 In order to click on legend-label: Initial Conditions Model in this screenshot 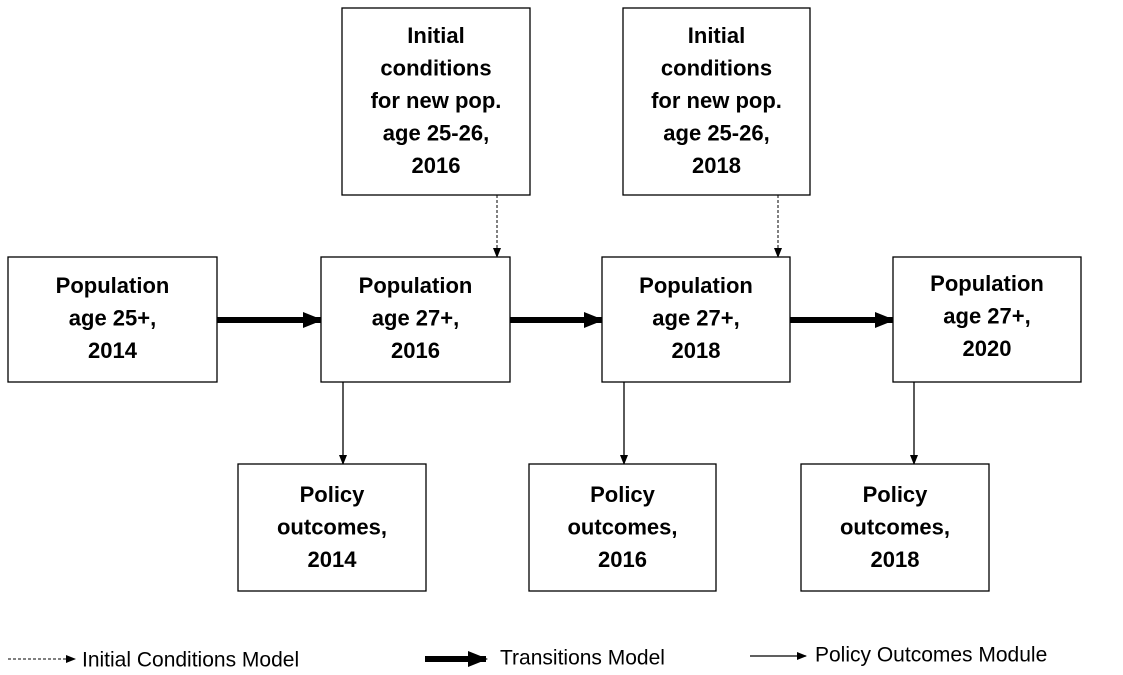, I will do `click(190, 660)`.